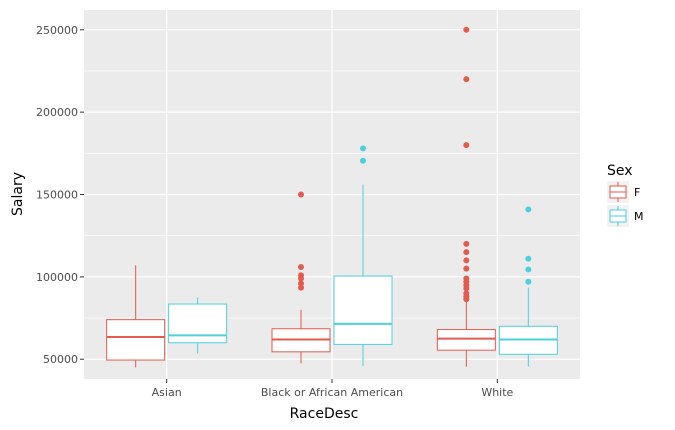 This screenshot has height=430, width=675. Describe the element at coordinates (18, 194) in the screenshot. I see `y-axis-title: Salary` at that location.